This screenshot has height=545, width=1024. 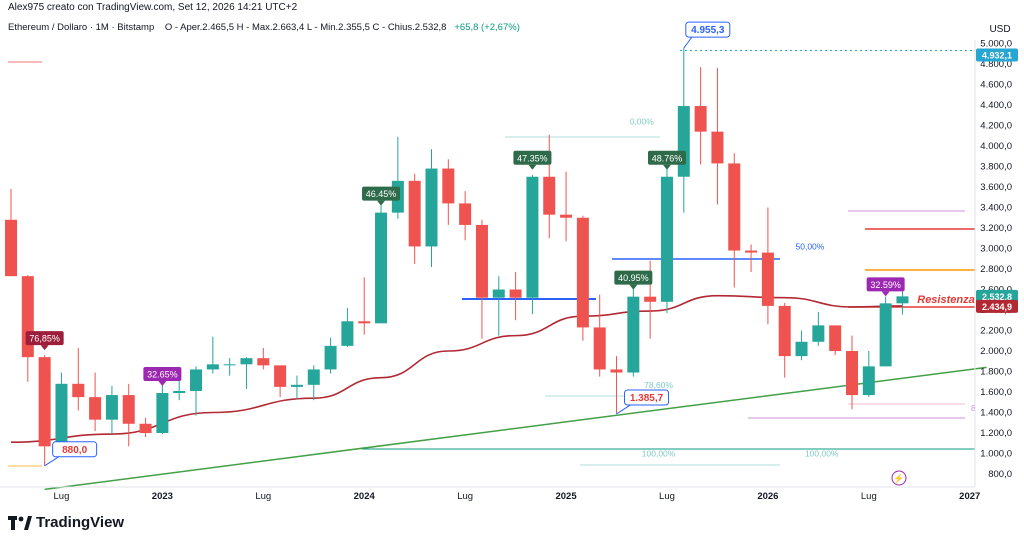 What do you see at coordinates (566, 496) in the screenshot?
I see `x-tick-label: 2025` at bounding box center [566, 496].